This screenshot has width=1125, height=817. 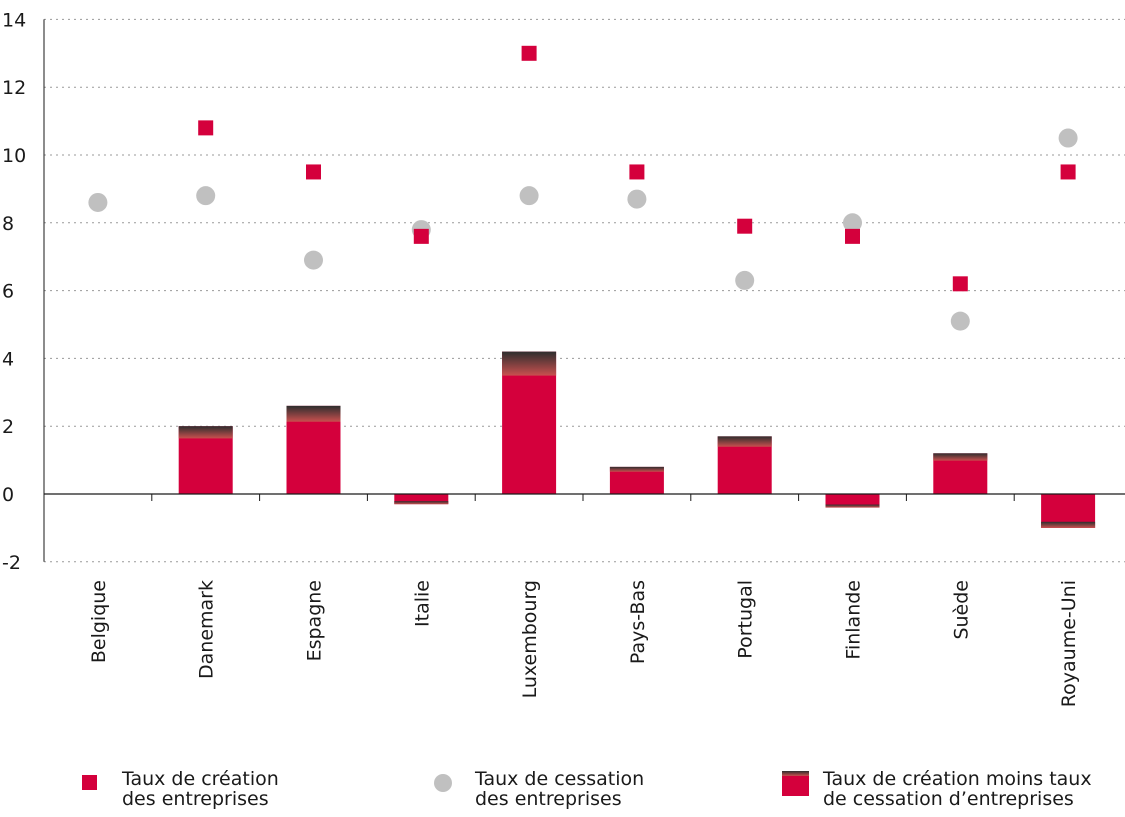 What do you see at coordinates (1069, 643) in the screenshot?
I see `x-tick-label: Royaume-Uni` at bounding box center [1069, 643].